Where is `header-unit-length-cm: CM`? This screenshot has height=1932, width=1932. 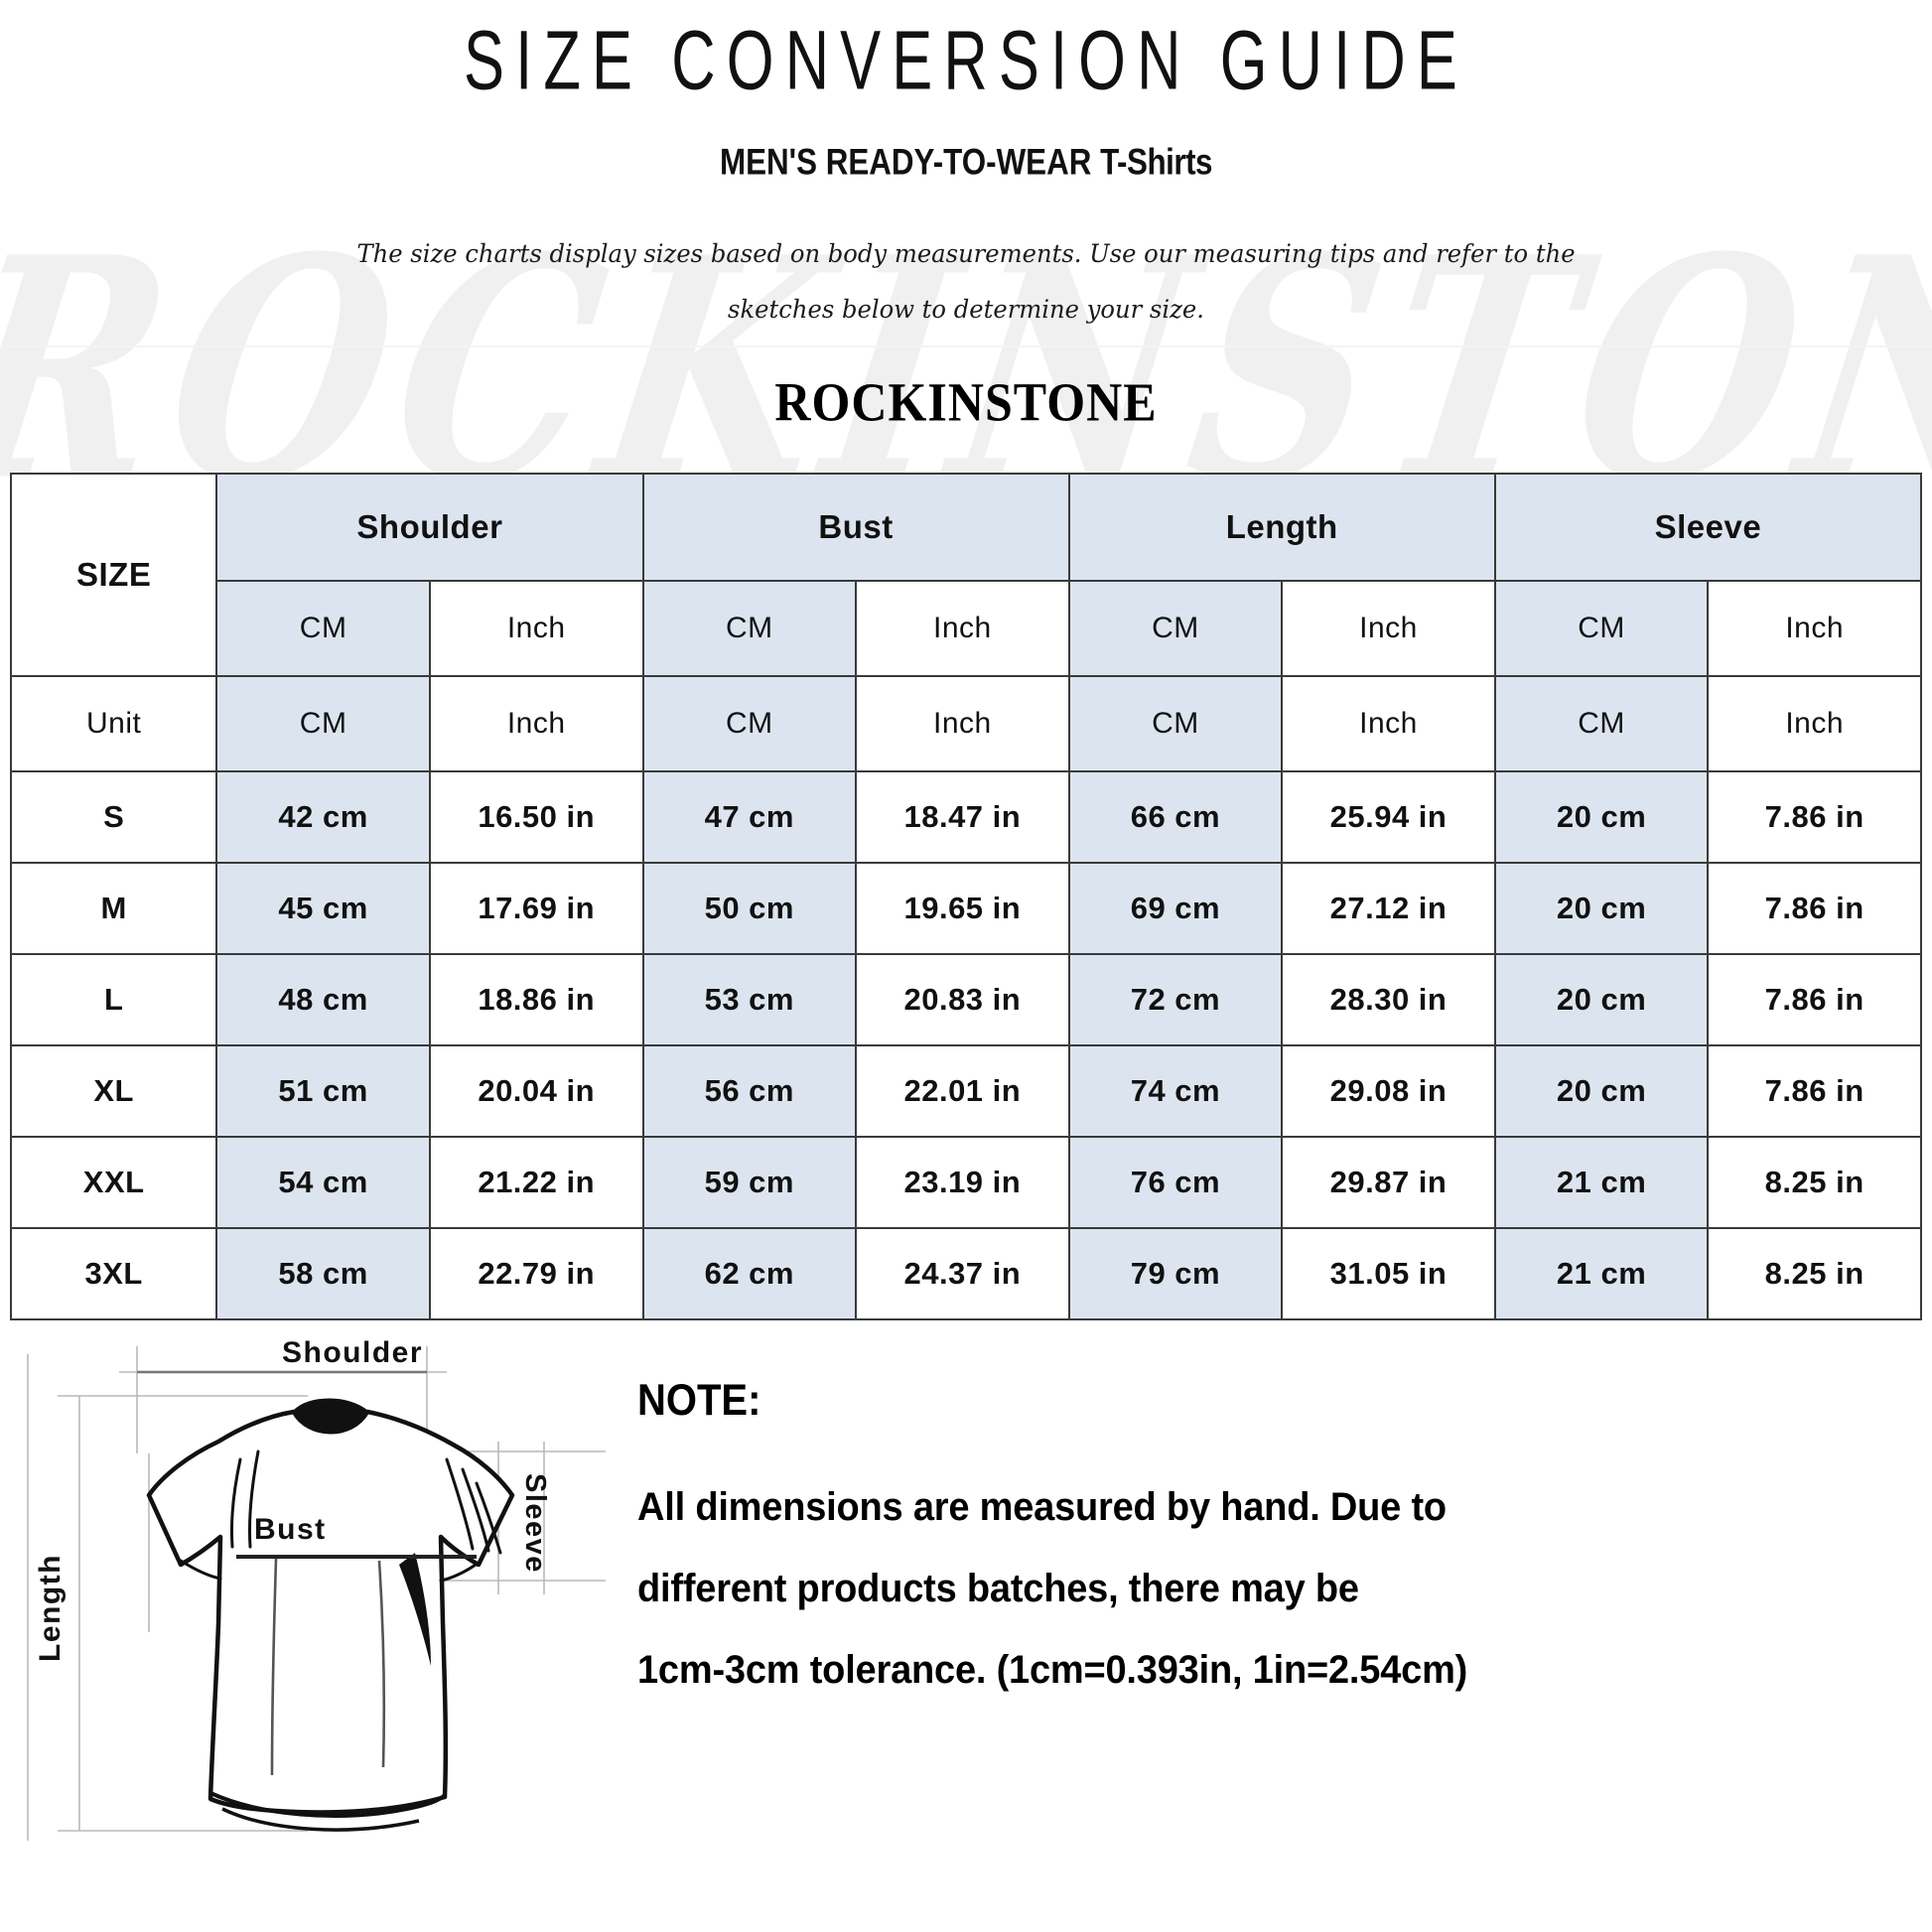
header-unit-length-cm: CM is located at coordinates (1175, 629).